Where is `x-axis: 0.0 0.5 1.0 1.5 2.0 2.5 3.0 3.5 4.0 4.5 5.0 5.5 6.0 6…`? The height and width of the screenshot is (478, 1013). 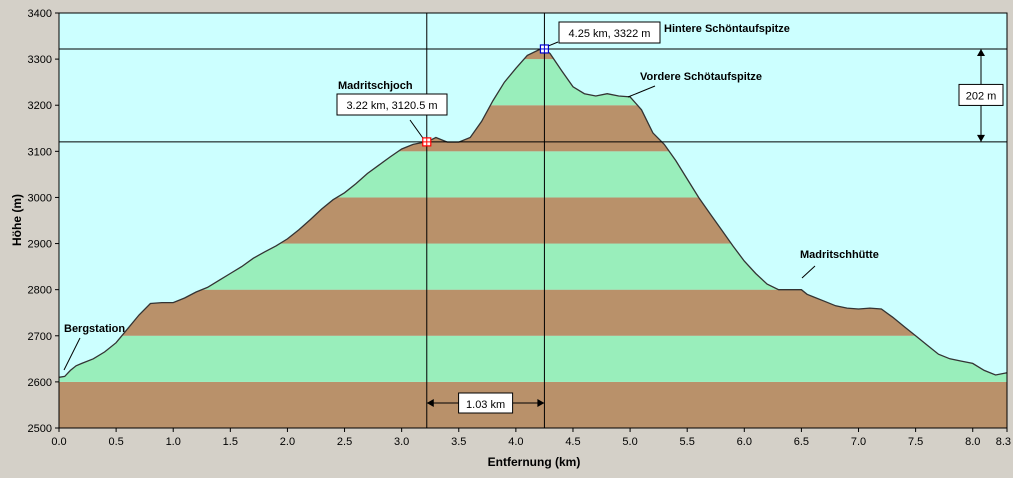
x-axis: 0.0 0.5 1.0 1.5 2.0 2.5 3.0 3.5 4.0 4.5 5.0 5.5 6.0 6… is located at coordinates (531, 438).